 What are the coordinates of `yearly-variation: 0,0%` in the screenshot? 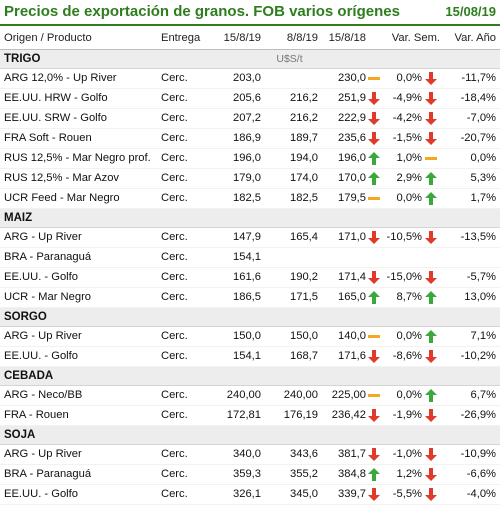 It's located at (470, 158).